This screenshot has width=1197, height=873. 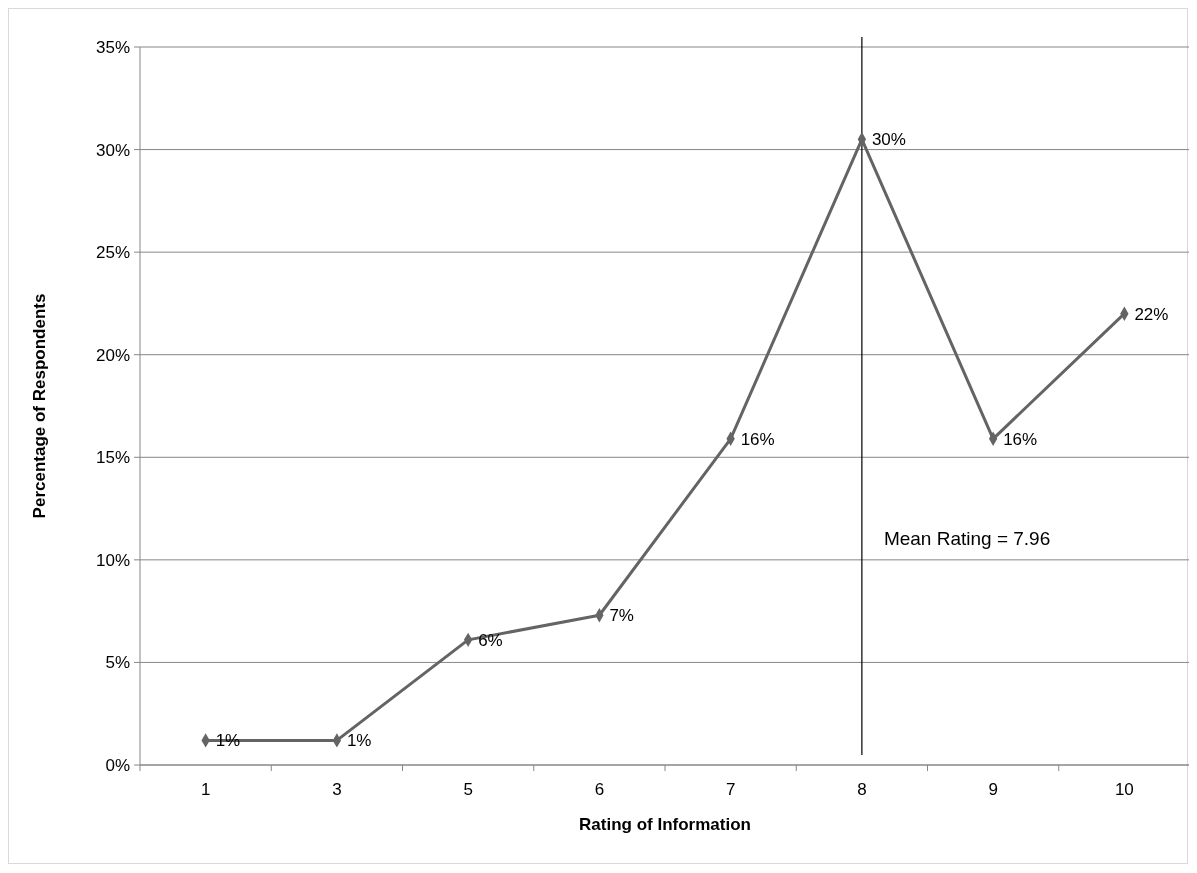 I want to click on x-tick-label: 6, so click(x=599, y=789).